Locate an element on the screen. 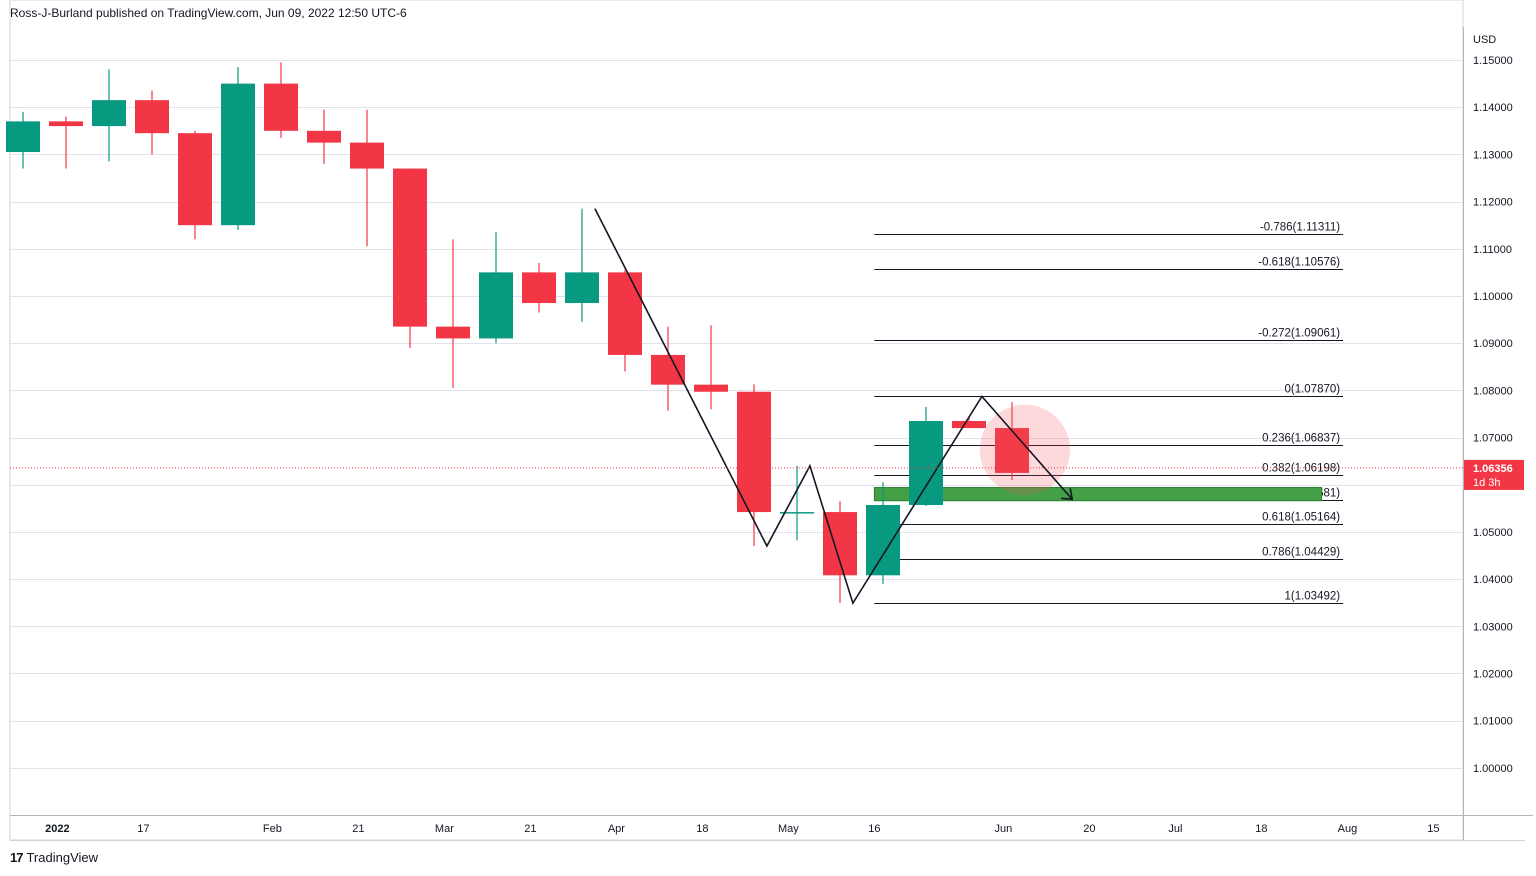 The height and width of the screenshot is (876, 1536). fib-label--0.618: -0.618(1.10576) is located at coordinates (1299, 263).